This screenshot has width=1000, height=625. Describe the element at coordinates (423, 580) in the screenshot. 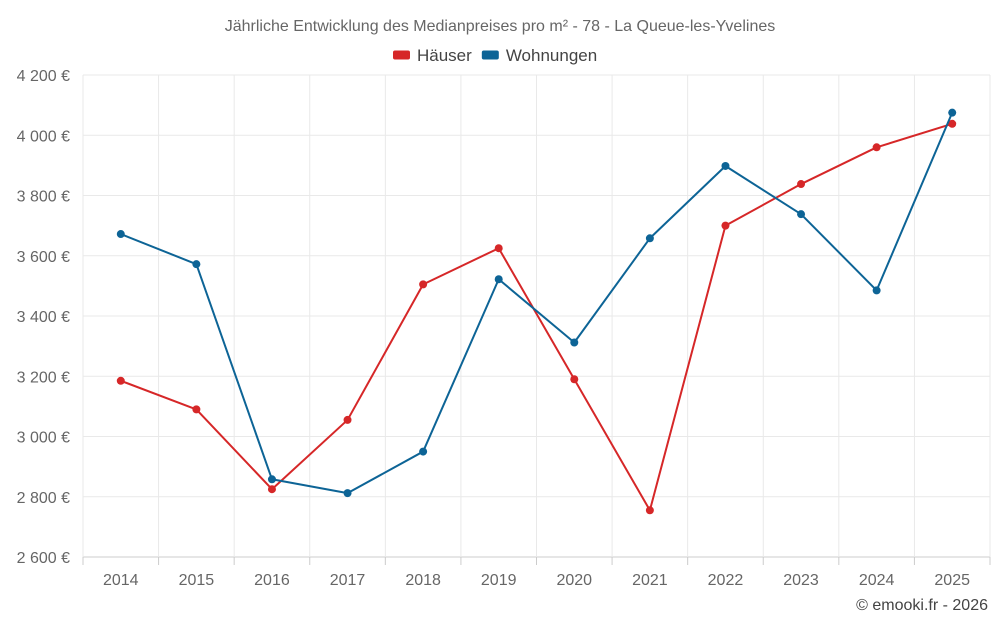

I see `x-tick-label: 2018` at that location.